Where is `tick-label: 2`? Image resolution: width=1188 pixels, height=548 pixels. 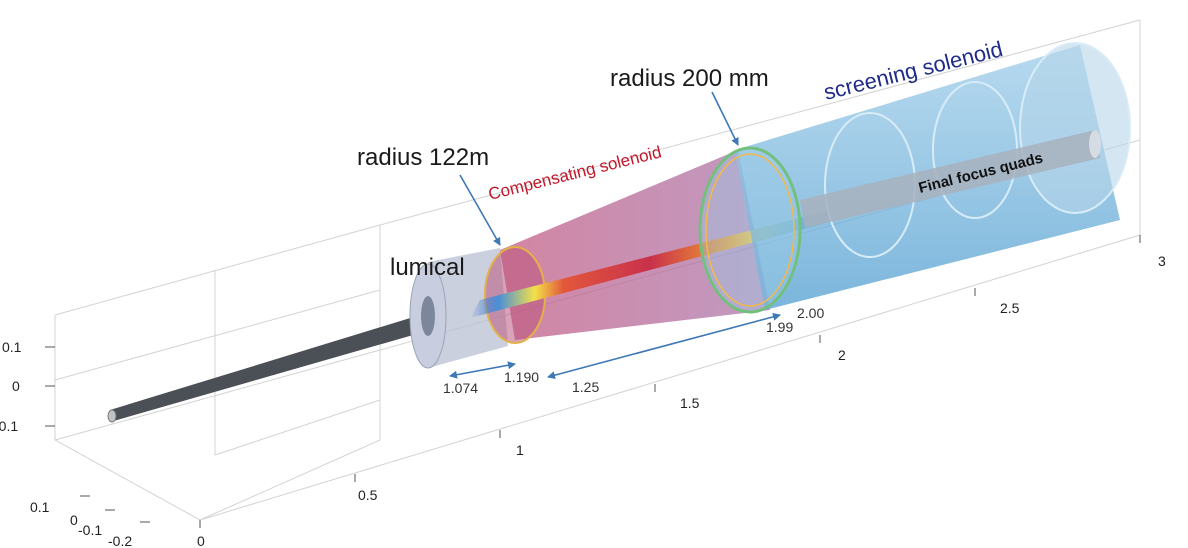
tick-label: 2 is located at coordinates (842, 355).